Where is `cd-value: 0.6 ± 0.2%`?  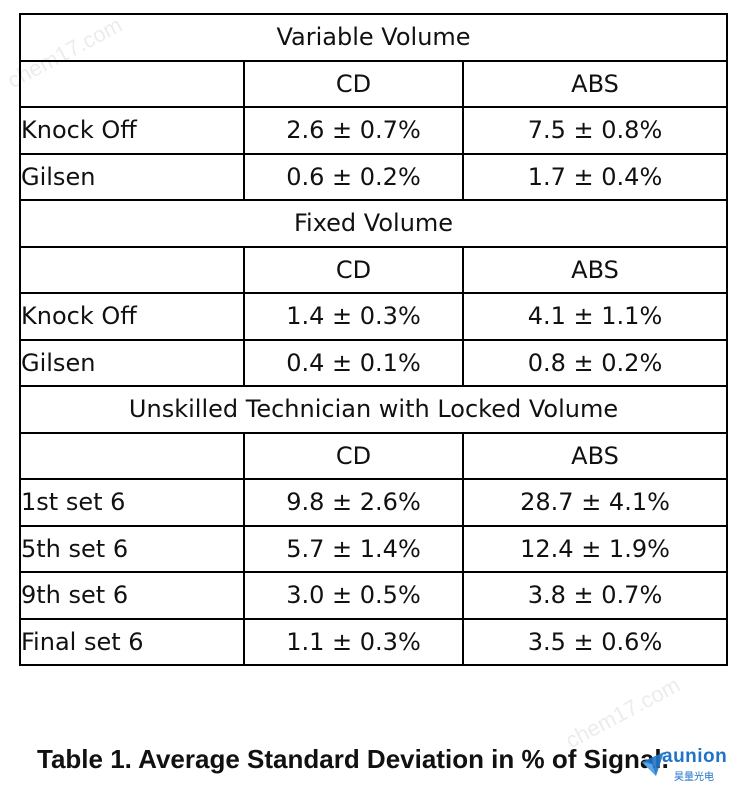 cd-value: 0.6 ± 0.2% is located at coordinates (353, 176).